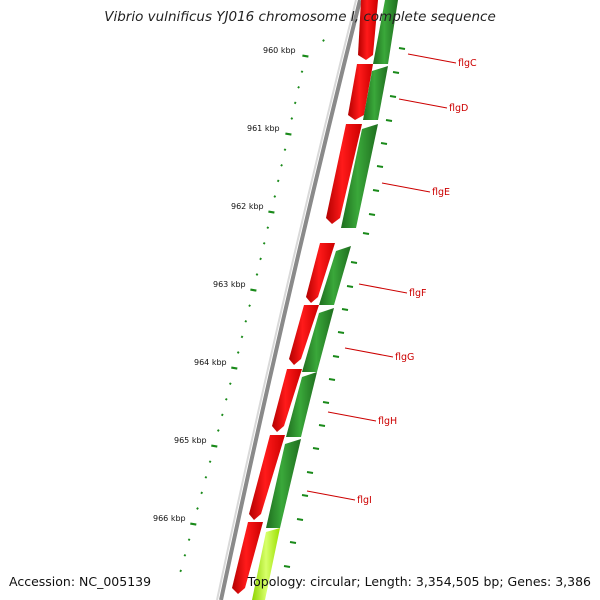  What do you see at coordinates (210, 362) in the screenshot?
I see `ruler-label-964: 964 kbp` at bounding box center [210, 362].